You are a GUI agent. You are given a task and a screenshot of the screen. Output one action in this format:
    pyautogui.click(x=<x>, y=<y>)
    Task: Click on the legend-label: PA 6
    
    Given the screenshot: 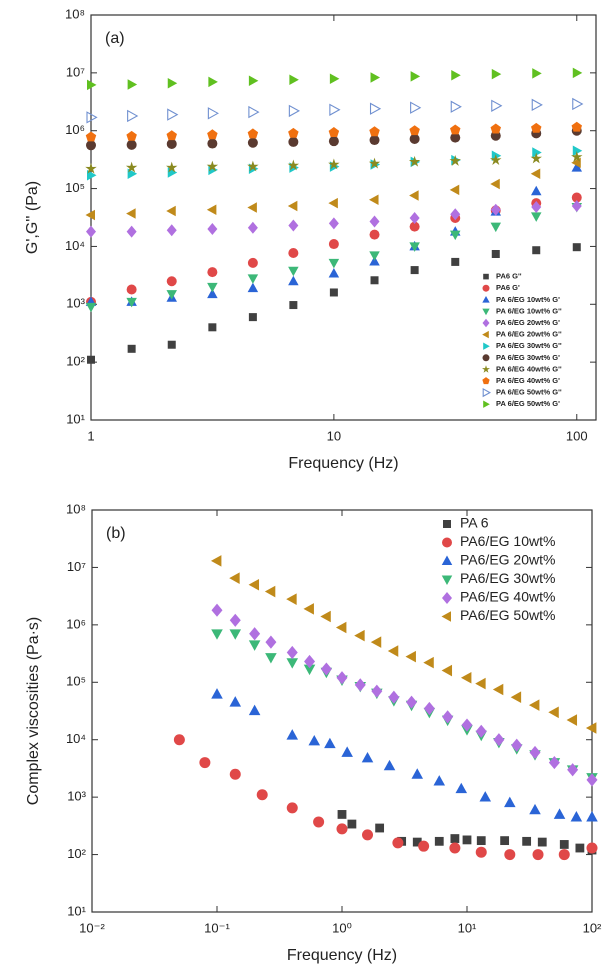 What is the action you would take?
    pyautogui.click(x=474, y=523)
    